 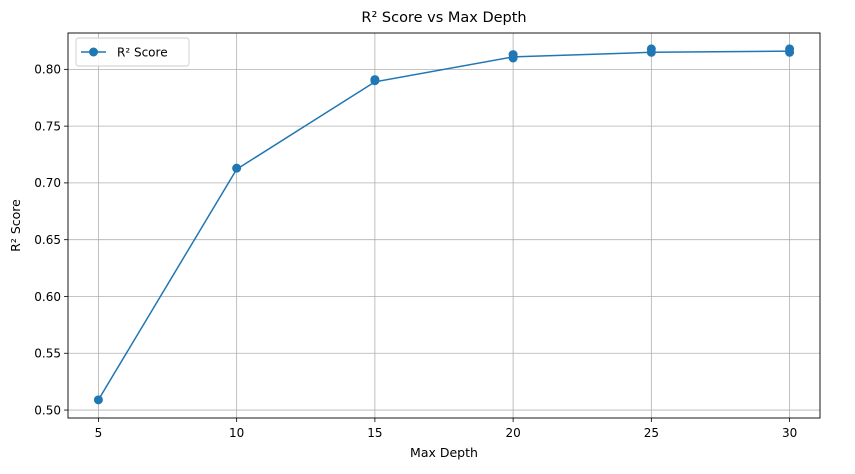 What do you see at coordinates (142, 53) in the screenshot?
I see `legend-label: R² Score` at bounding box center [142, 53].